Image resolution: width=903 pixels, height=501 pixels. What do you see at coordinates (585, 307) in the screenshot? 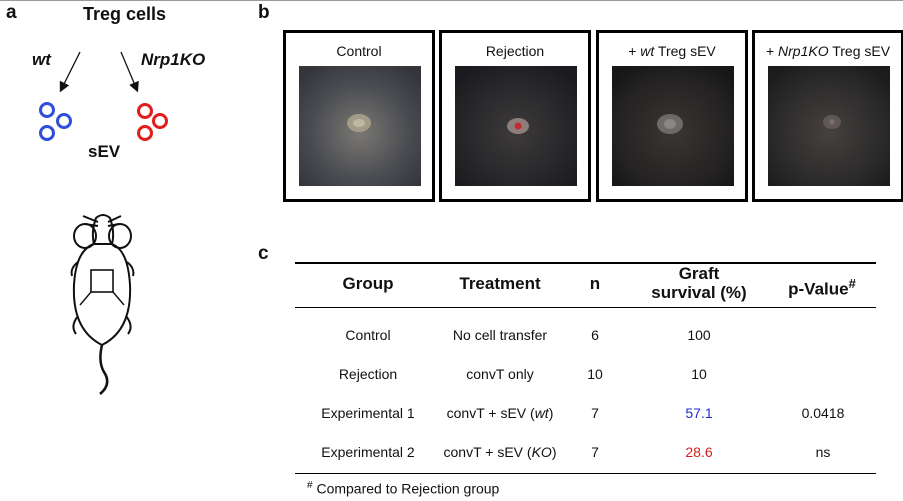
I see `table-header-rule` at bounding box center [585, 307].